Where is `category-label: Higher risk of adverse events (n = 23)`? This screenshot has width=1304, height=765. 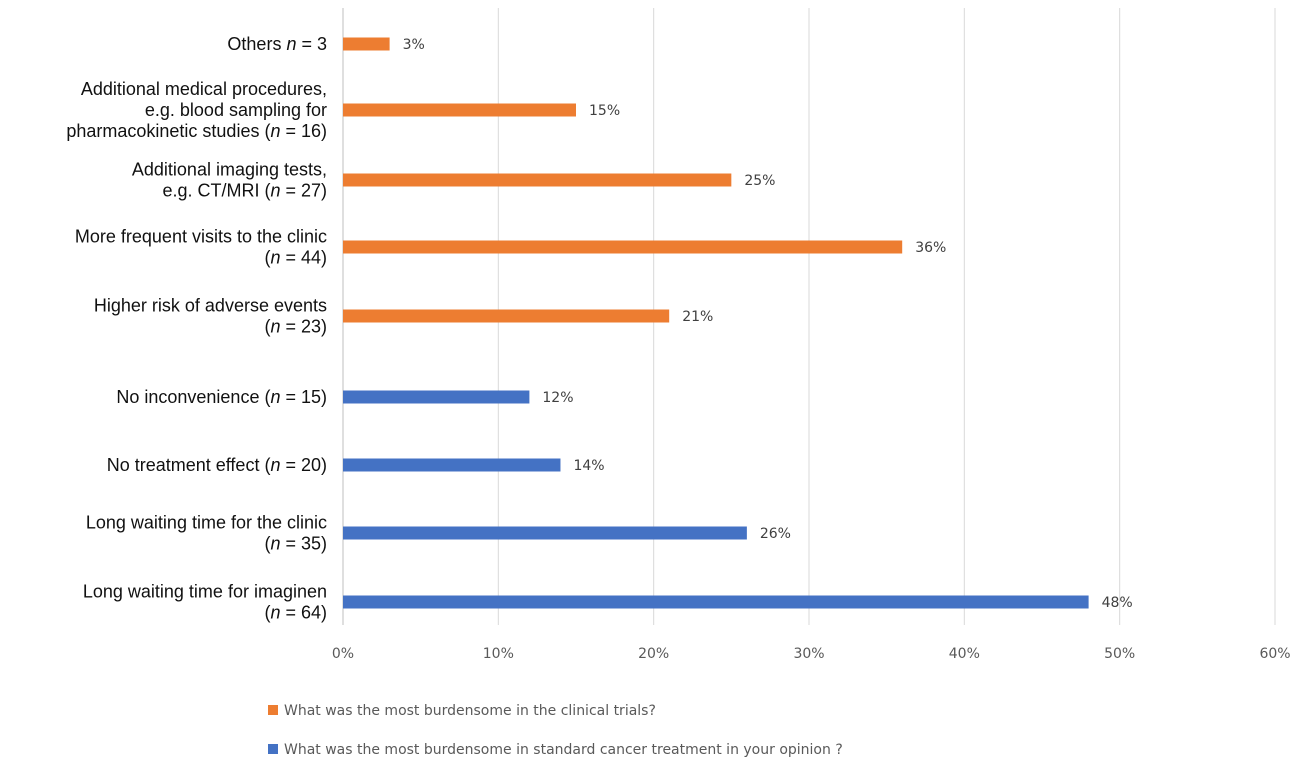 category-label: Higher risk of adverse events (n = 23) is located at coordinates (210, 316).